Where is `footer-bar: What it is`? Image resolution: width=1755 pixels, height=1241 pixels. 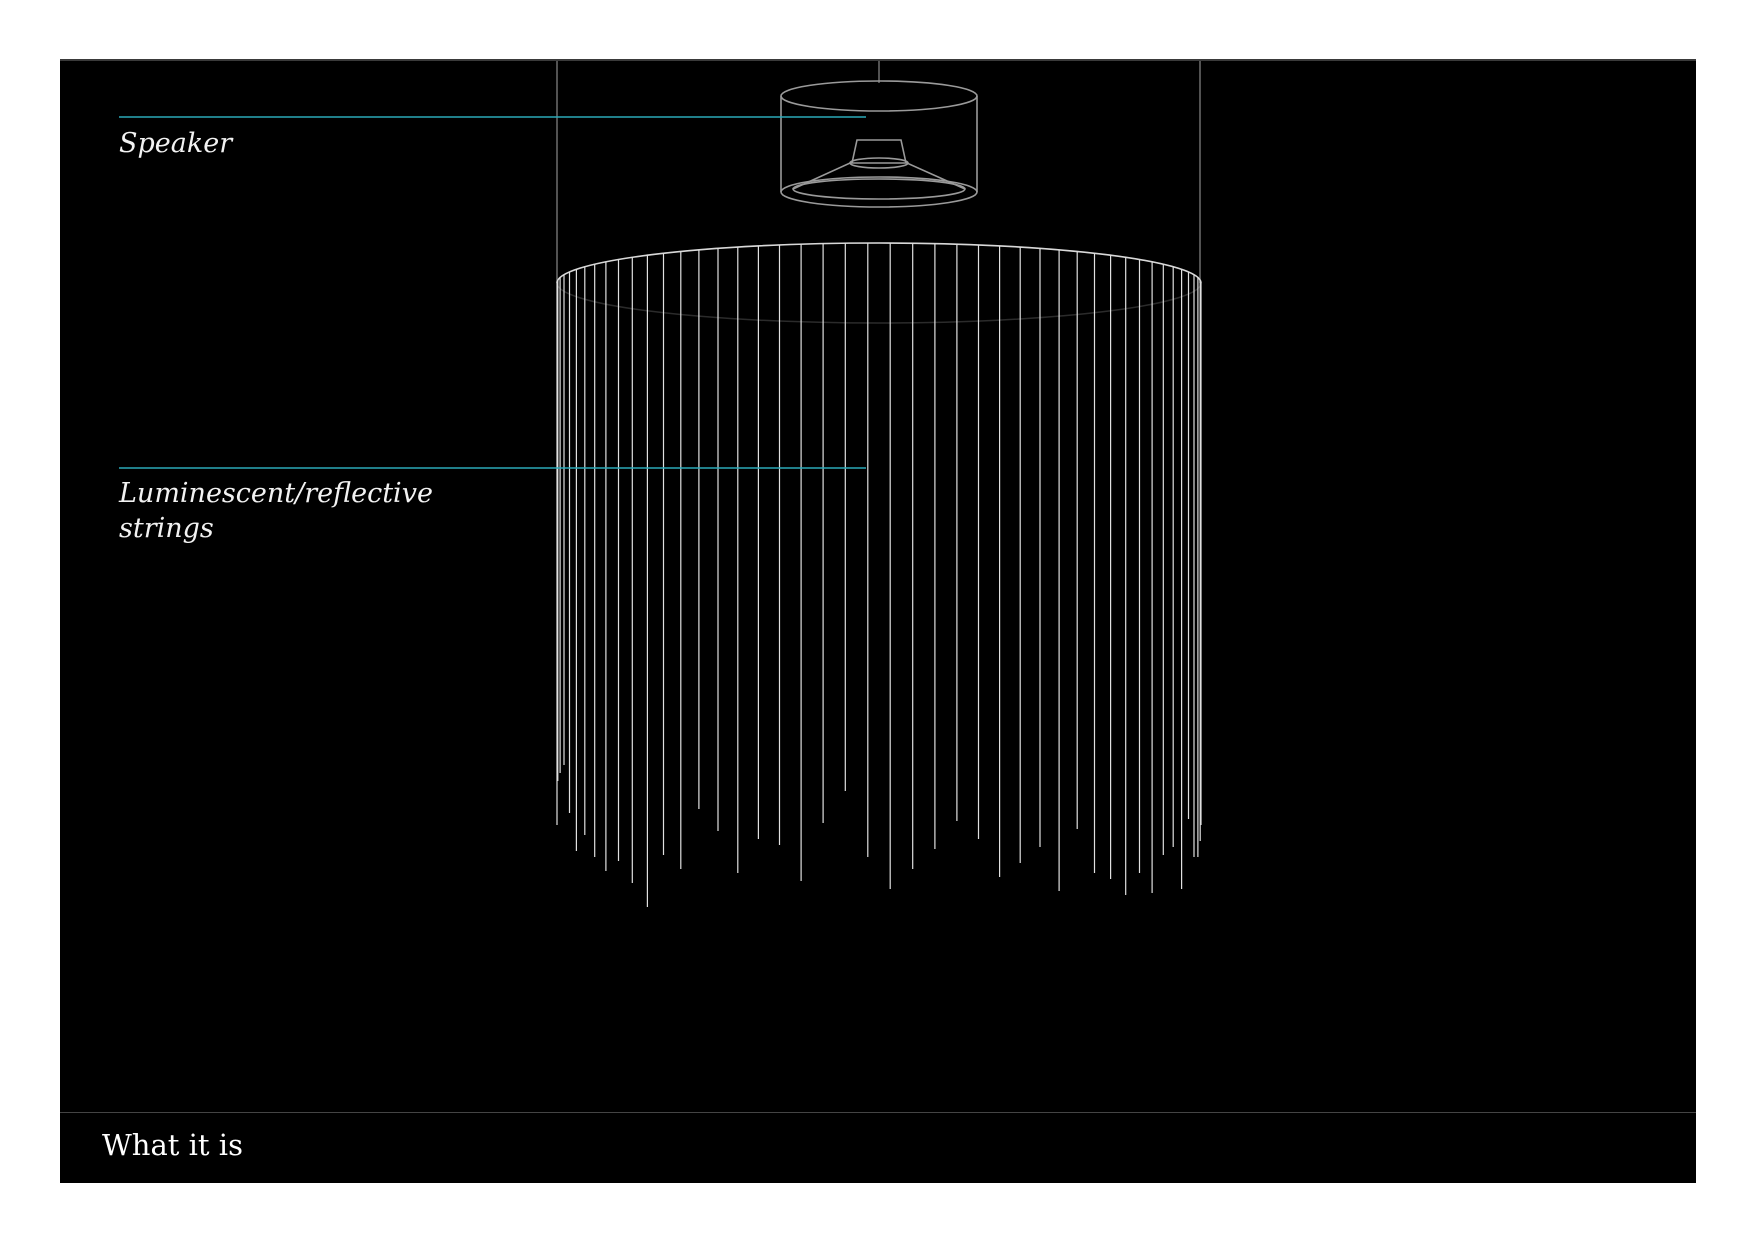 footer-bar: What it is is located at coordinates (878, 1147).